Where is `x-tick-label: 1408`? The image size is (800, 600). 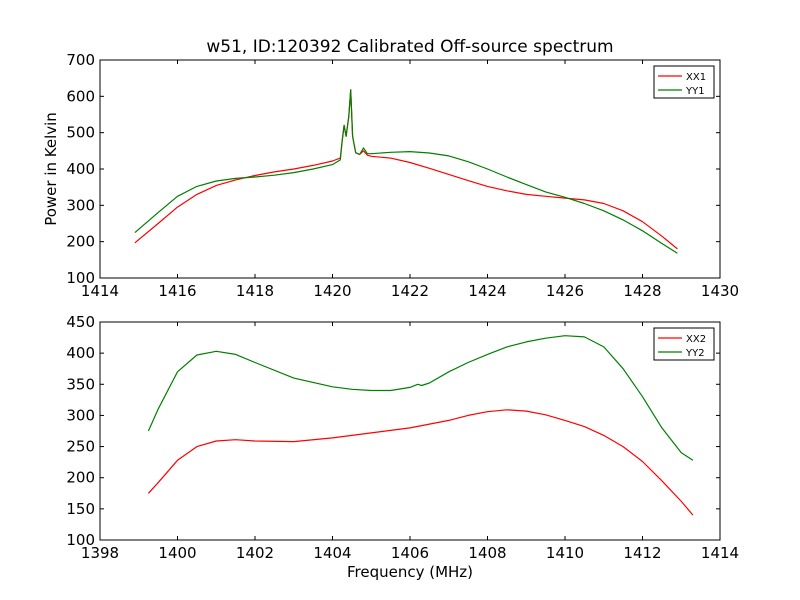 x-tick-label: 1408 is located at coordinates (487, 553).